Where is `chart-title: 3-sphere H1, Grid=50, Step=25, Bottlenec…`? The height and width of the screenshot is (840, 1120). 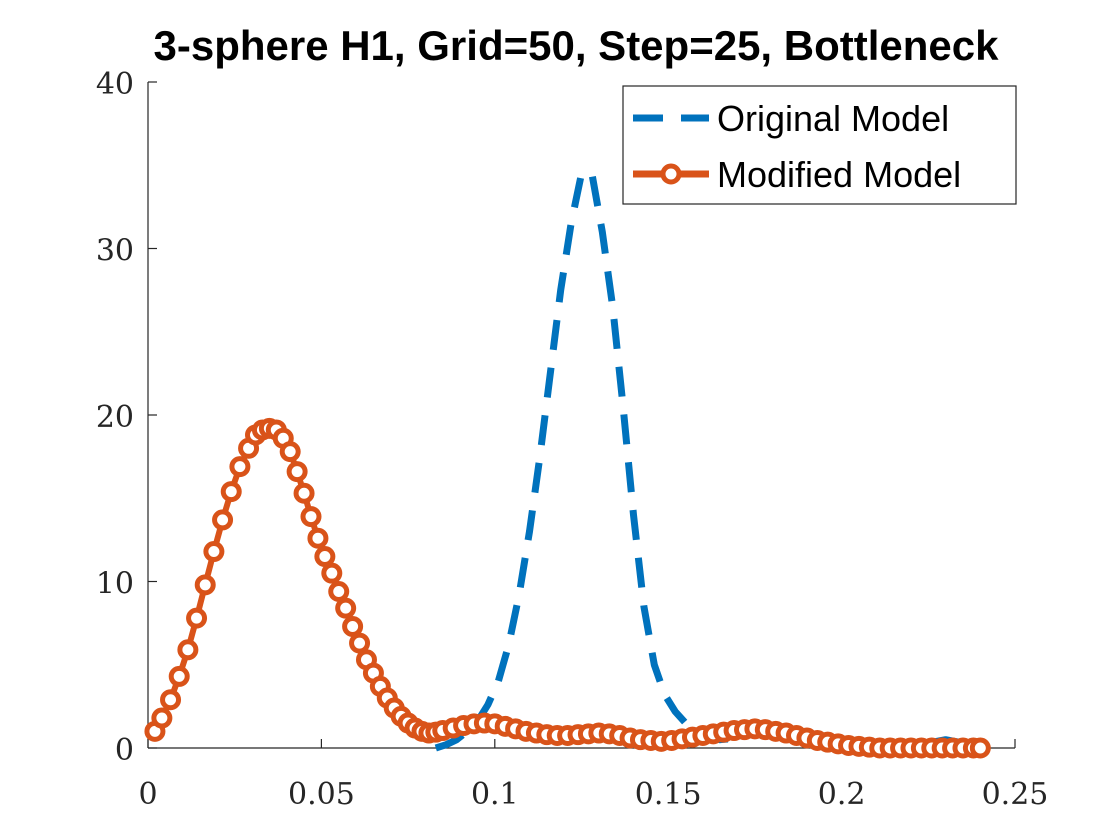
chart-title: 3-sphere H1, Grid=50, Step=25, Bottlenec… is located at coordinates (576, 45).